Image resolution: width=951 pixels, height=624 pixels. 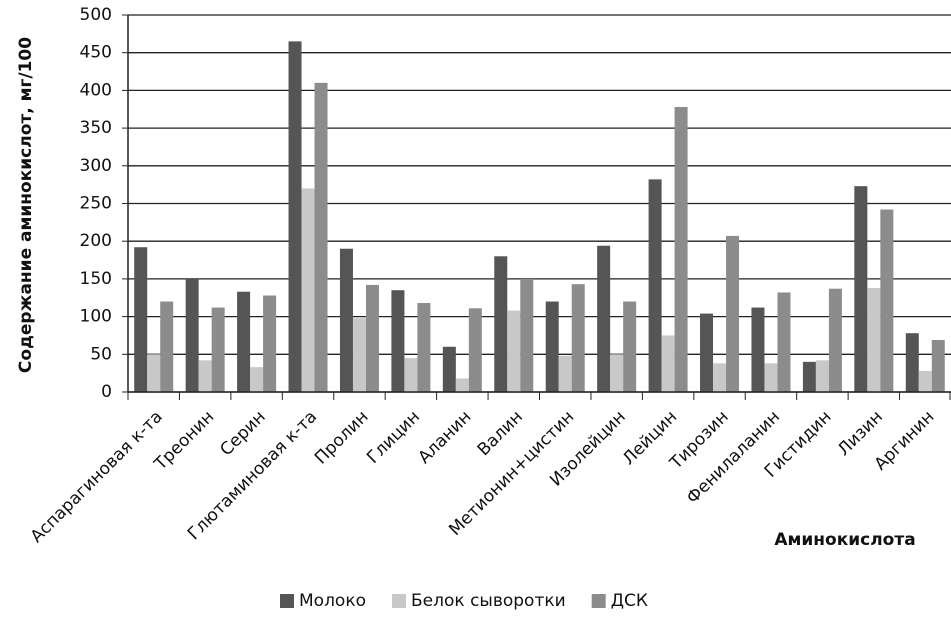 What do you see at coordinates (342, 438) in the screenshot?
I see `x-tick-label: Пролин` at bounding box center [342, 438].